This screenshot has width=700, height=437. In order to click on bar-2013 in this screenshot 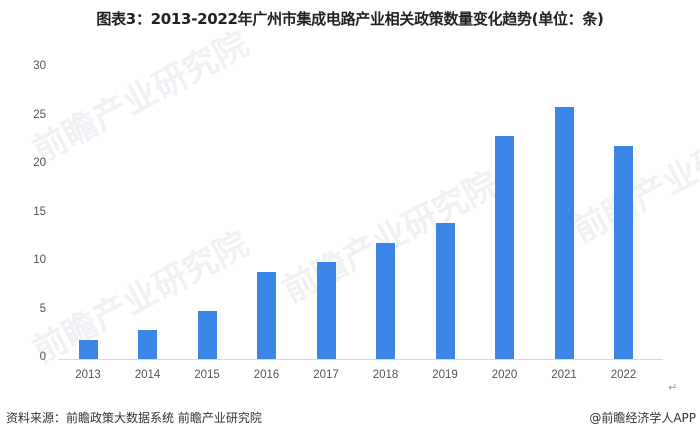, I will do `click(88, 349)`.